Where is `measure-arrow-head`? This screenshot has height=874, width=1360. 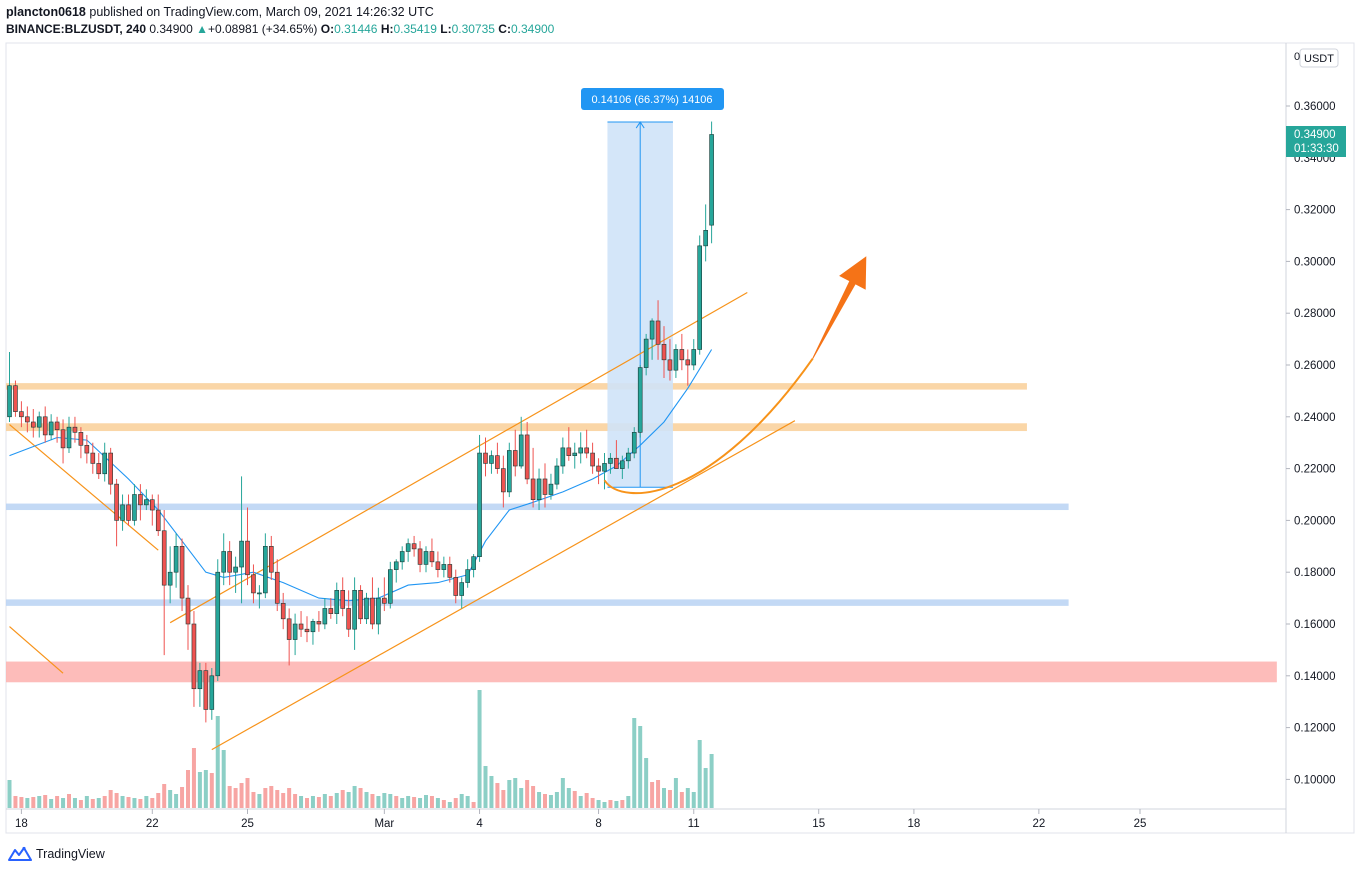 measure-arrow-head is located at coordinates (640, 125).